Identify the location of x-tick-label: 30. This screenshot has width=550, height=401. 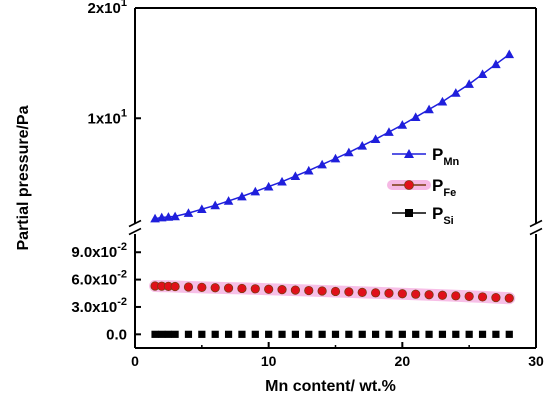
(536, 361).